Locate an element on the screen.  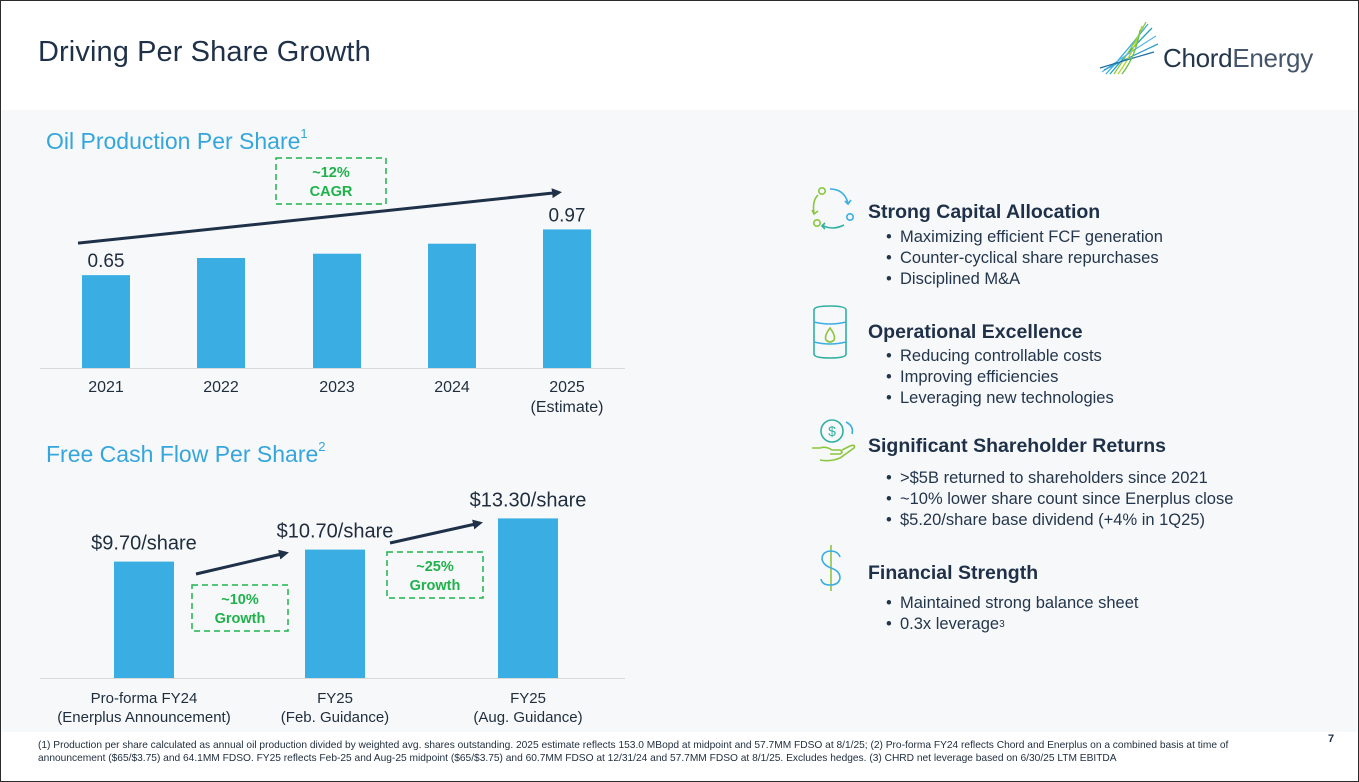
dollar-sign-icon is located at coordinates (830, 568).